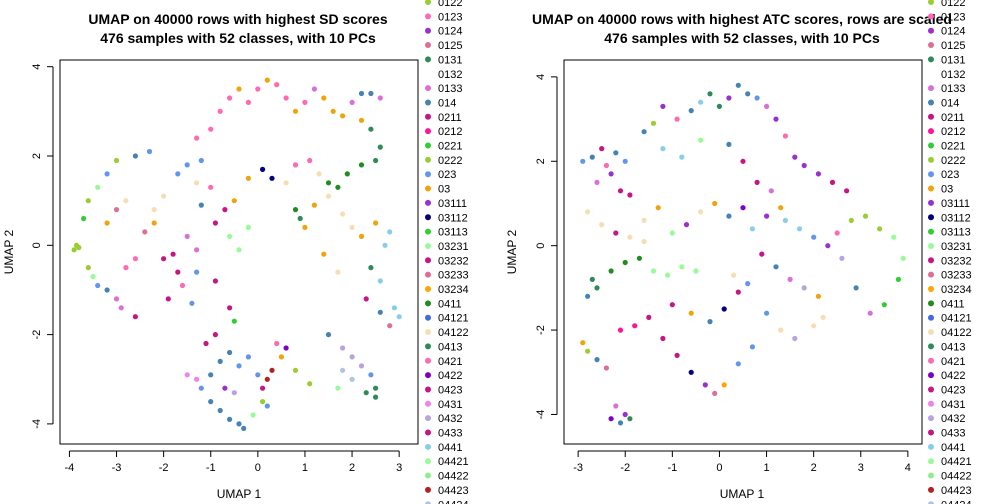 The height and width of the screenshot is (504, 1008). What do you see at coordinates (233, 462) in the screenshot?
I see `chart-sd-x-axis: -4 -3 -2 -1 0 1 2 3` at bounding box center [233, 462].